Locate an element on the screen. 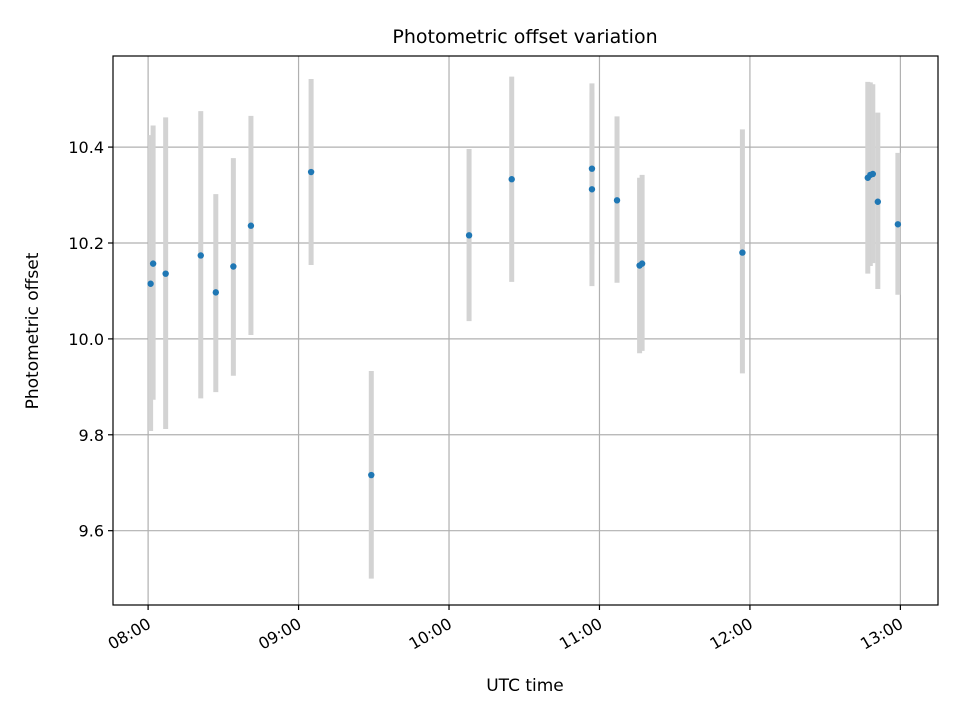  y-tick-label: 10.2 is located at coordinates (86, 243).